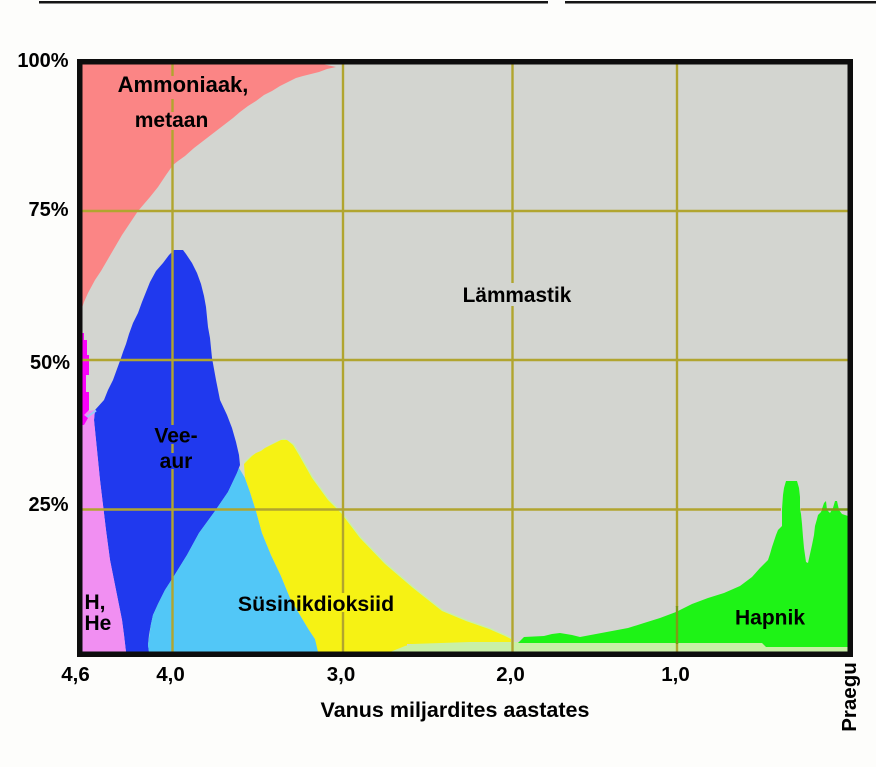 Image resolution: width=876 pixels, height=767 pixels. I want to click on svg-text: Hapnik, so click(770, 618).